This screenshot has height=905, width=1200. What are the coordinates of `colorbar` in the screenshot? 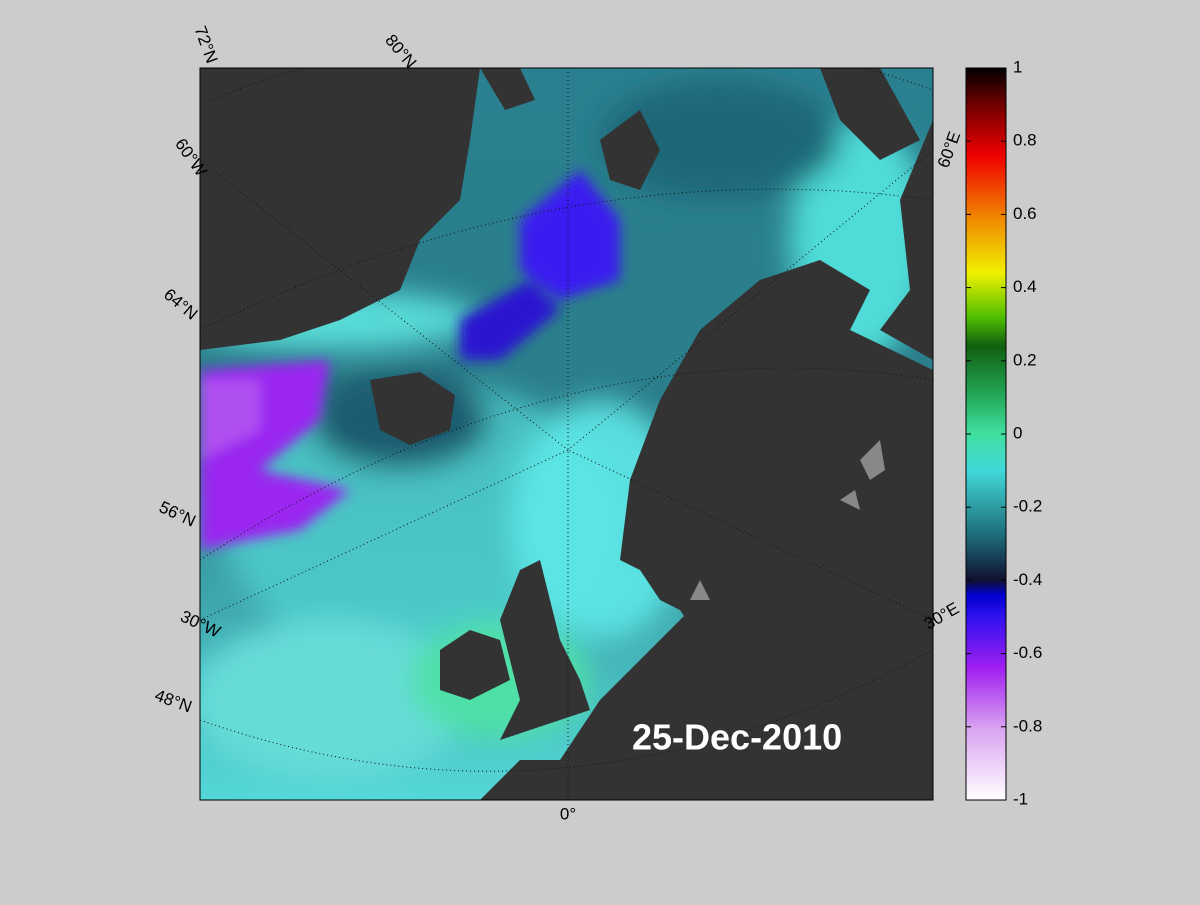 It's located at (986, 434).